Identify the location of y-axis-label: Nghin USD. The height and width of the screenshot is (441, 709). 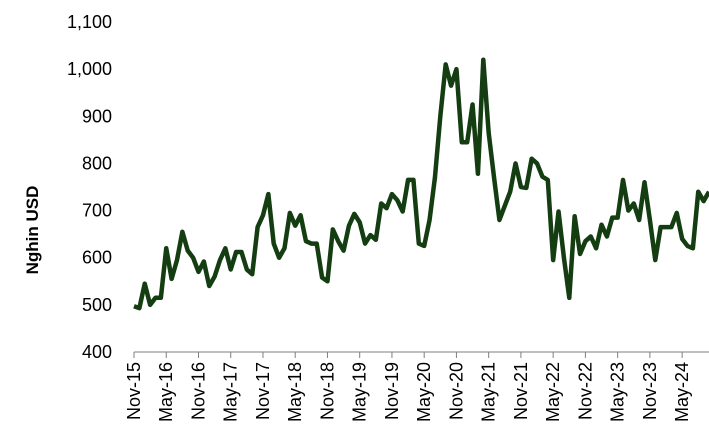
(32, 230).